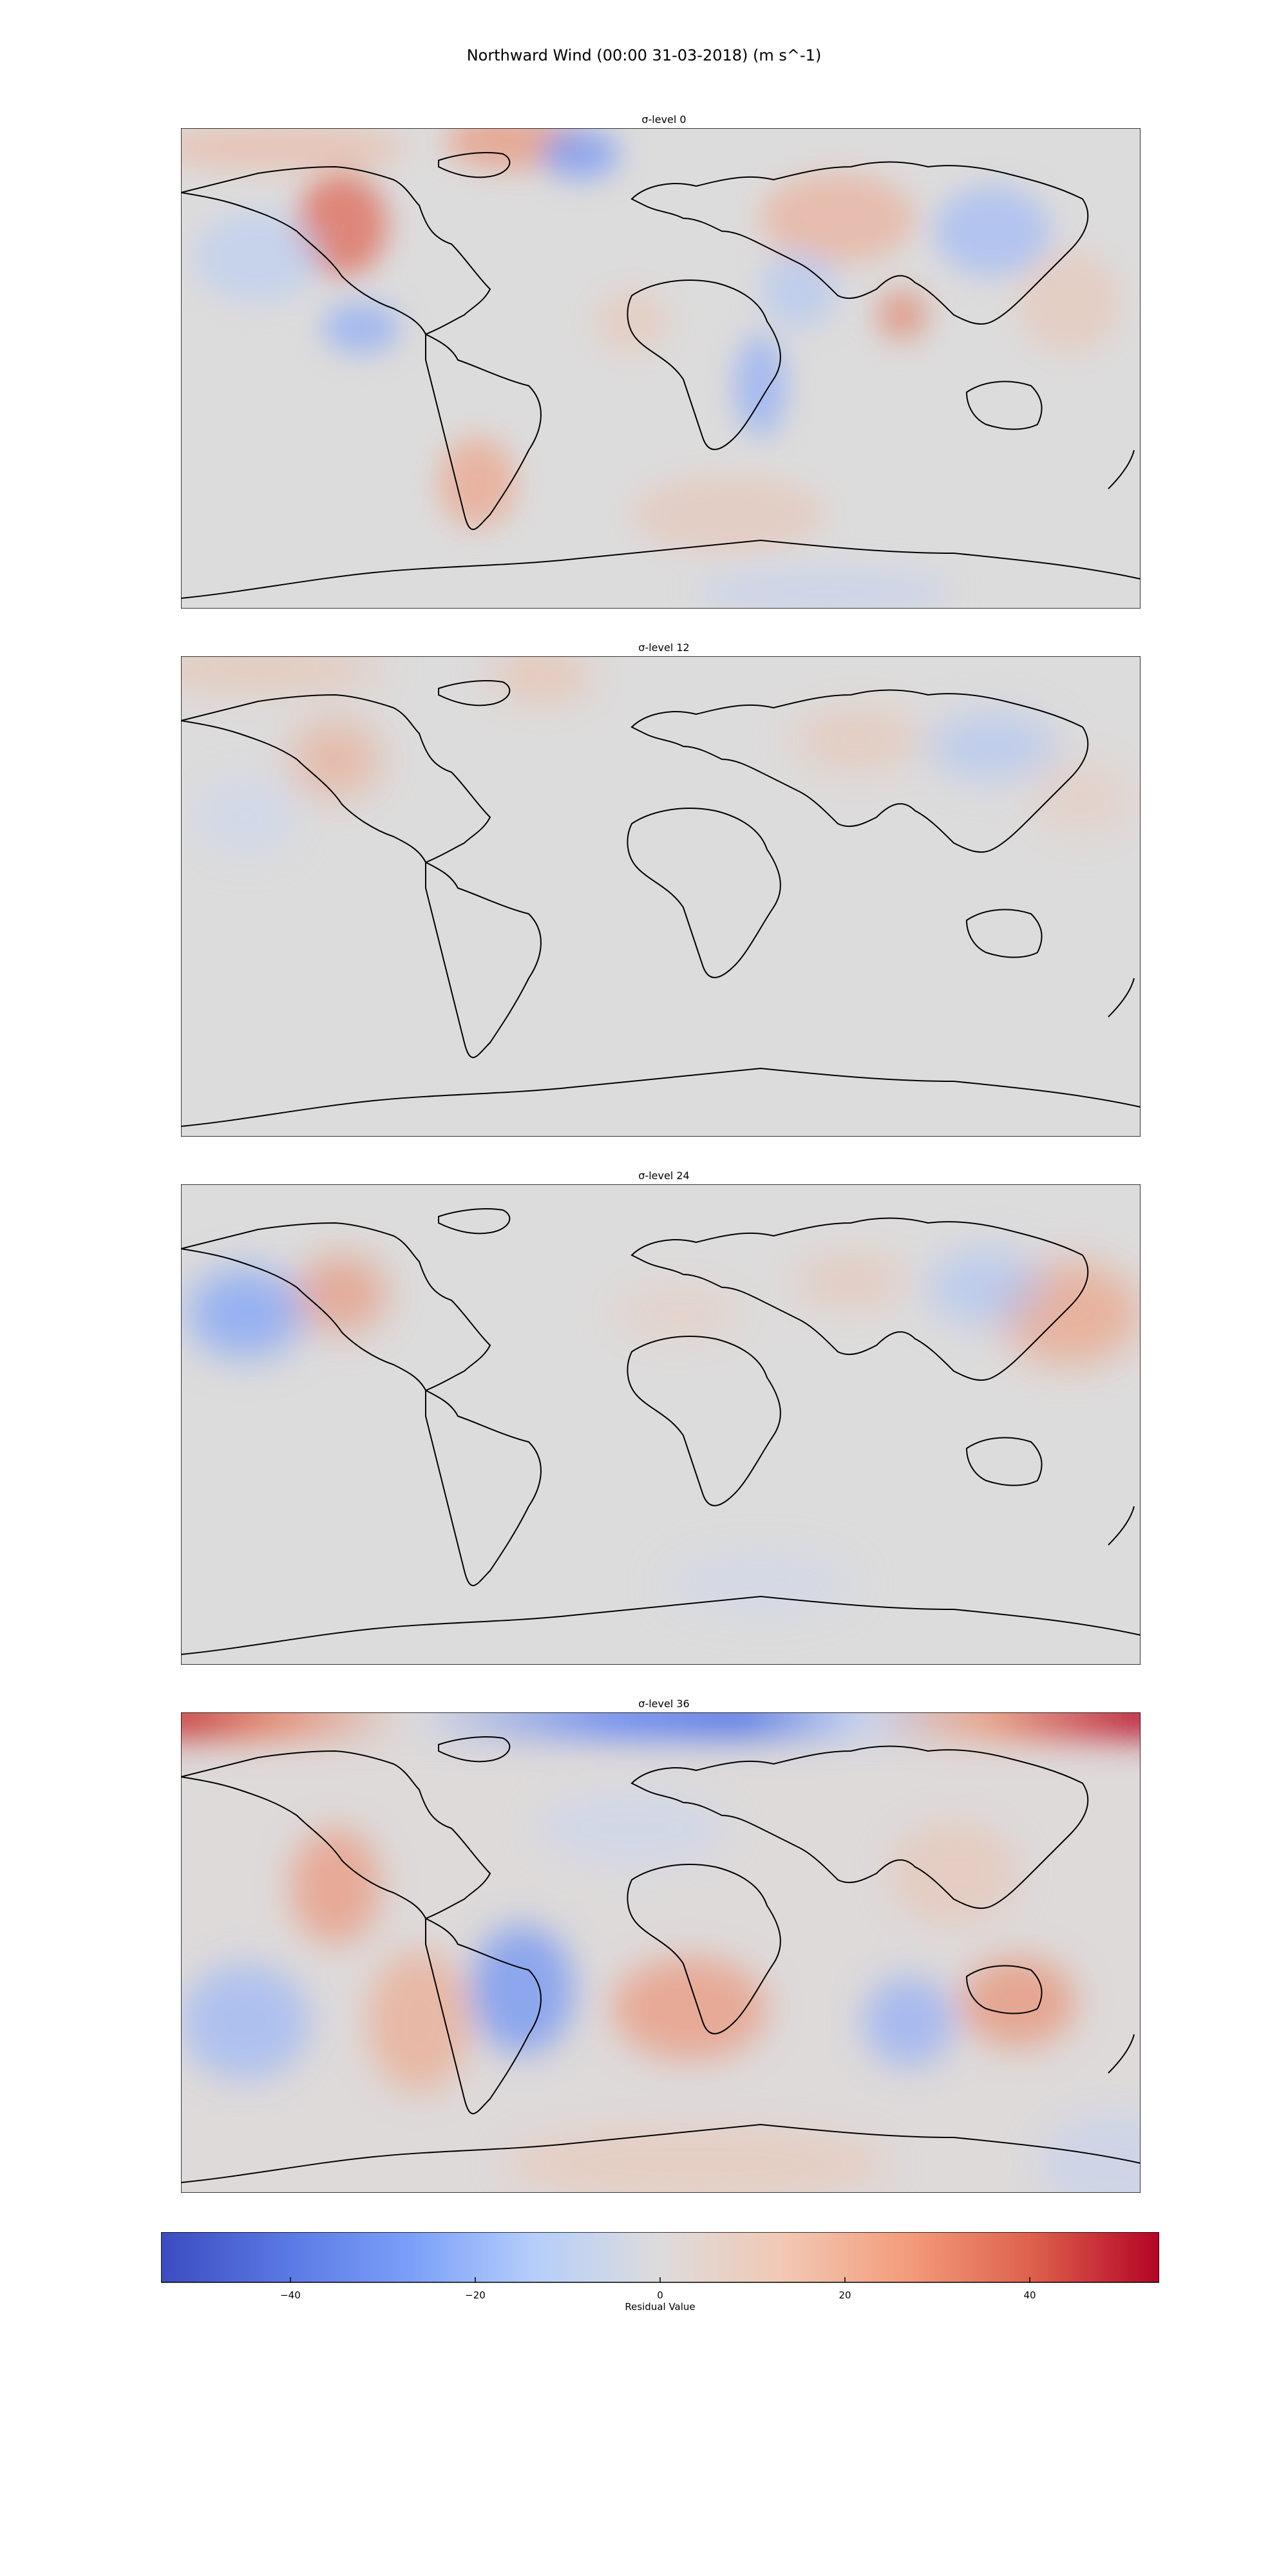 This screenshot has width=1288, height=2576. What do you see at coordinates (290, 2295) in the screenshot?
I see `colorbar-tick-label: −40` at bounding box center [290, 2295].